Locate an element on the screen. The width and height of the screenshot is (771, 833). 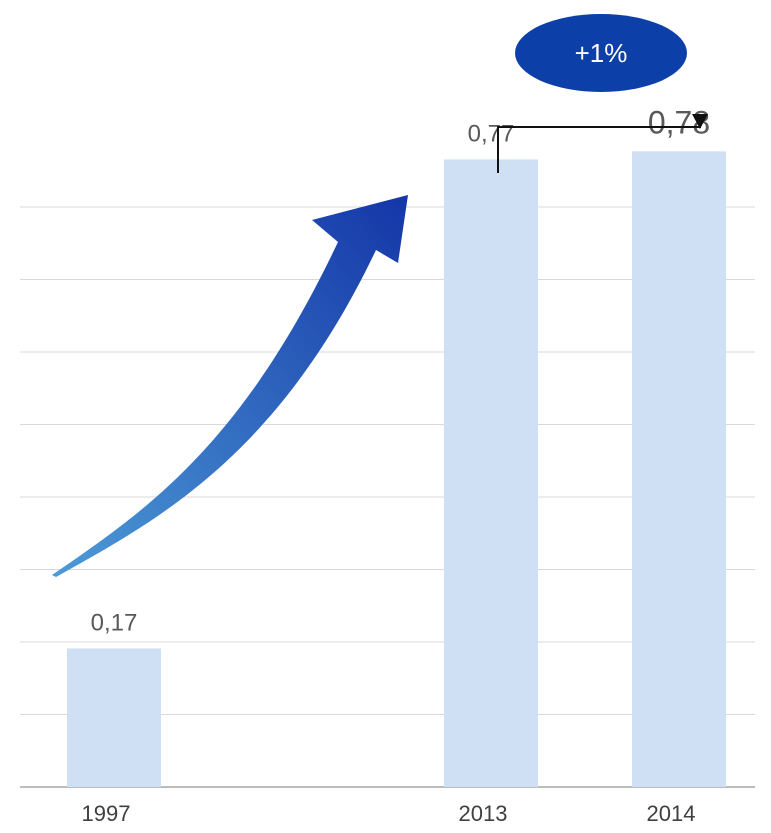
change-connector-arrowhead is located at coordinates (700, 121).